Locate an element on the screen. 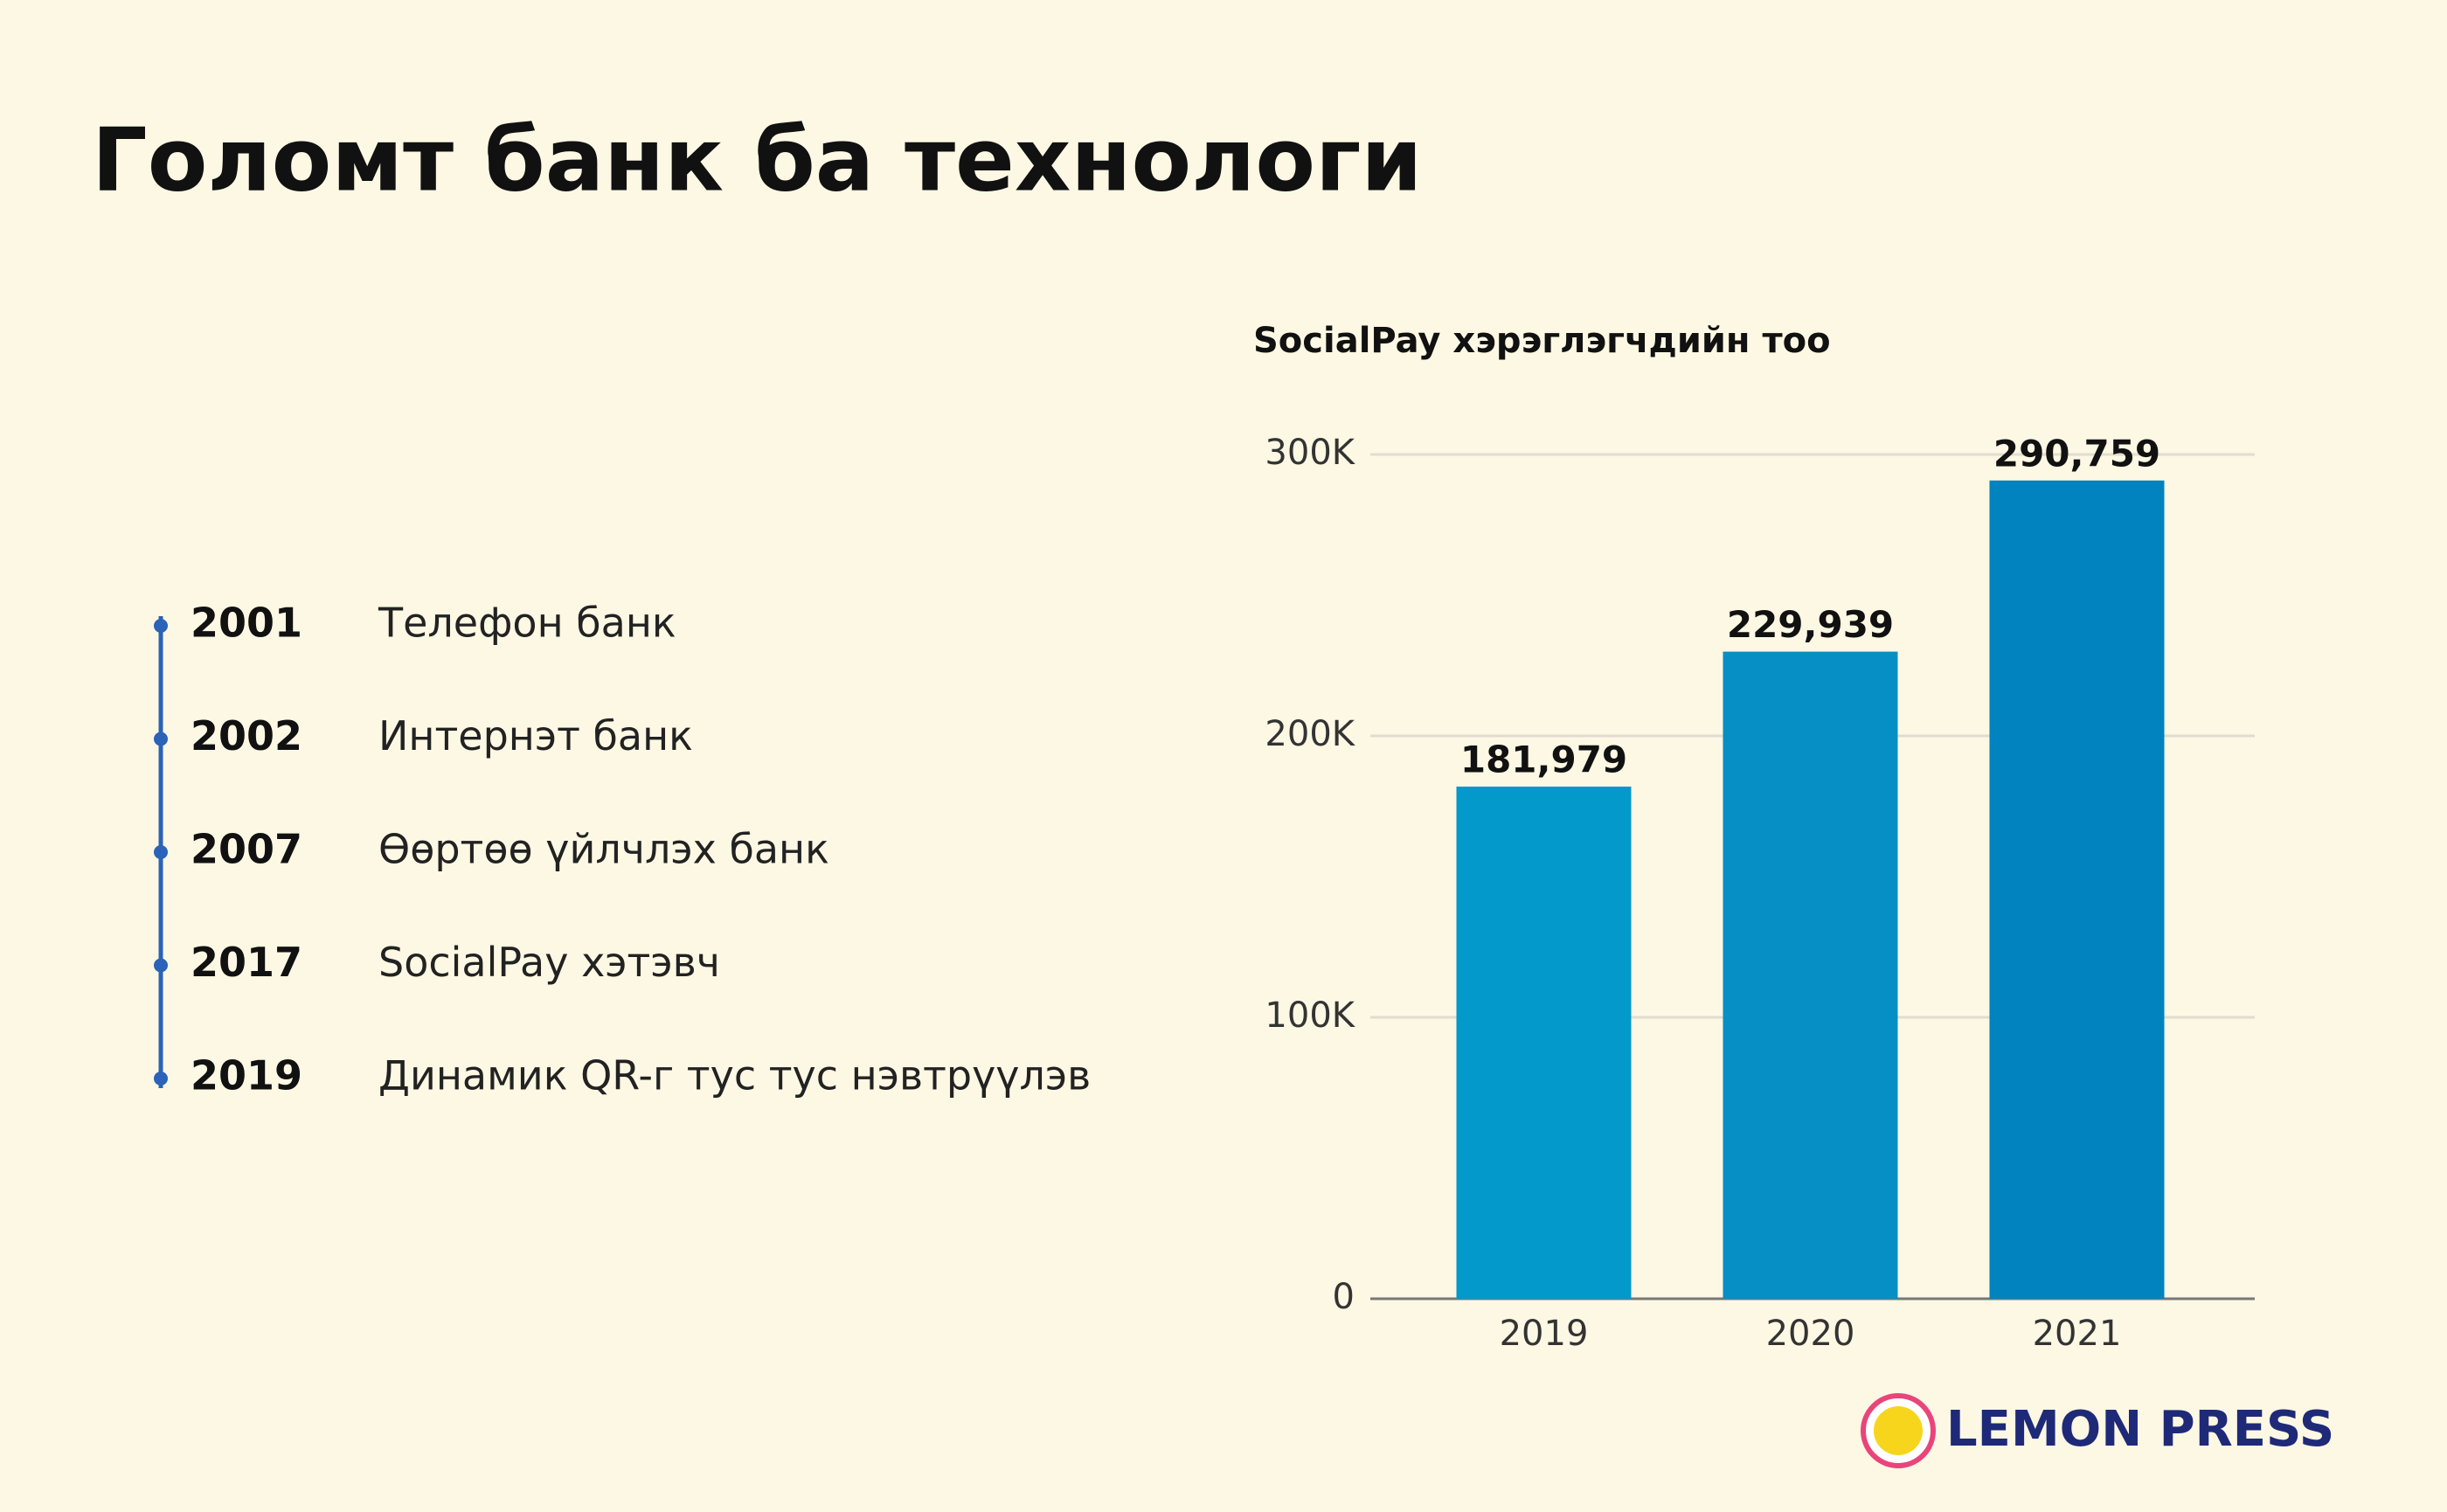 The width and height of the screenshot is (2447, 1512). logo-text: LEMON PRESS is located at coordinates (2140, 1429).